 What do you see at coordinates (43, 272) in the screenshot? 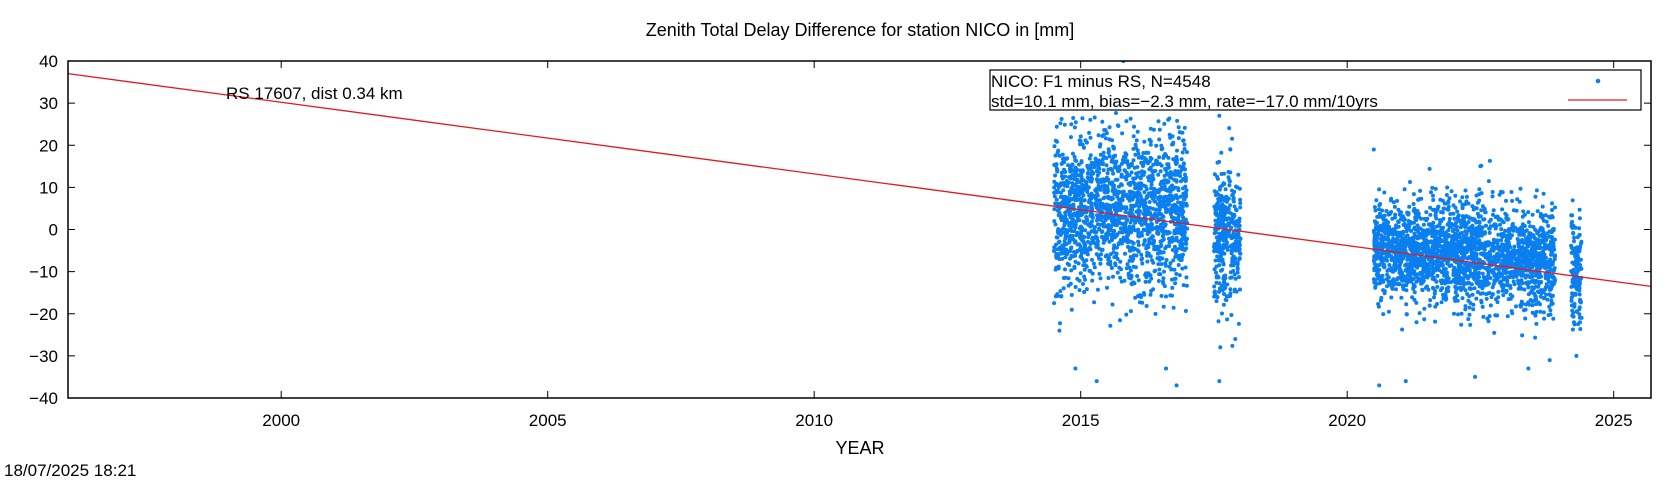
I see `y-tick-label: −10` at bounding box center [43, 272].